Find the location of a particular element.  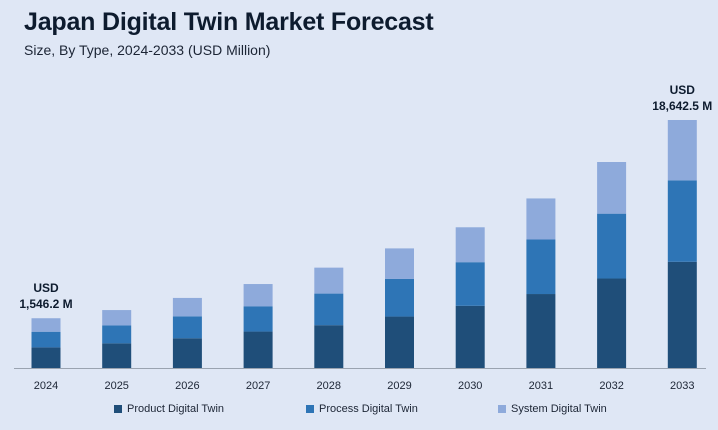

bar-2027-system-digital-twin is located at coordinates (258, 295).